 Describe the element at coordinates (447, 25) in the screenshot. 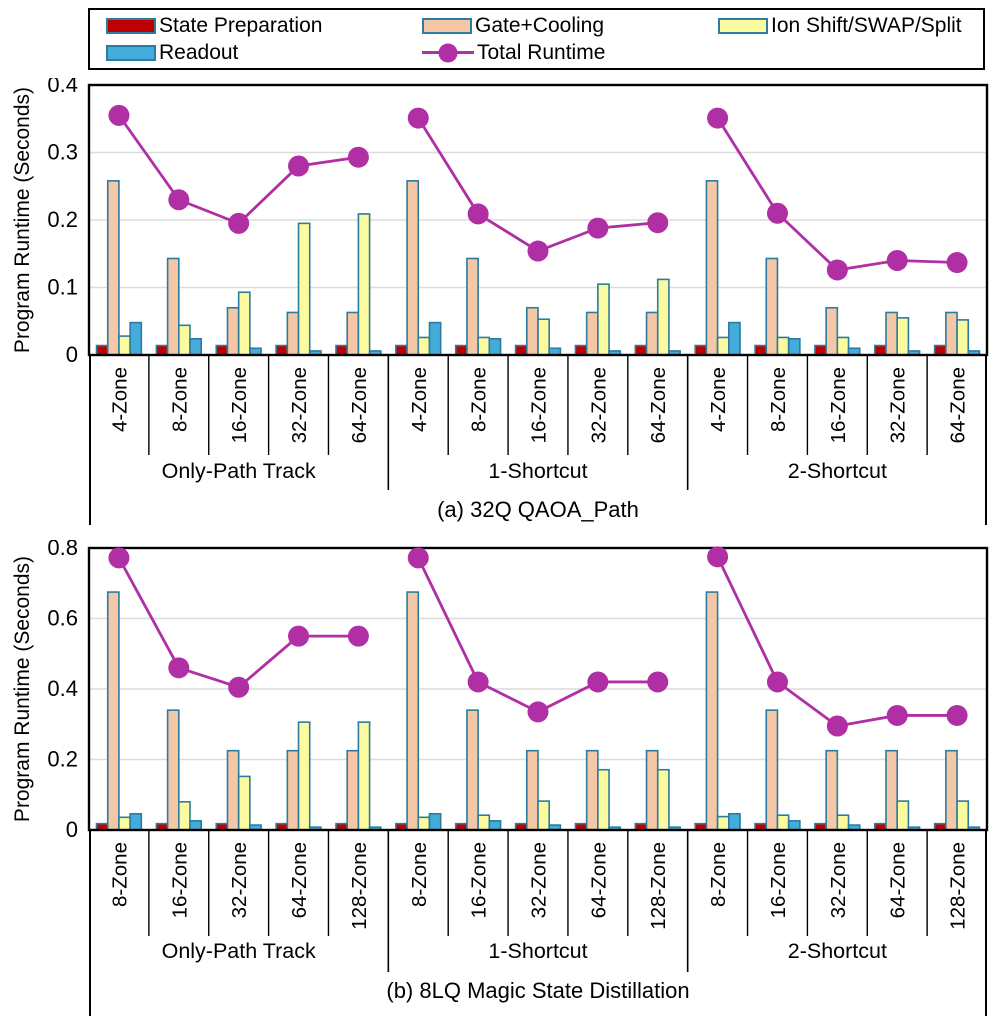

I see `gate-cooling-swatch-icon` at that location.